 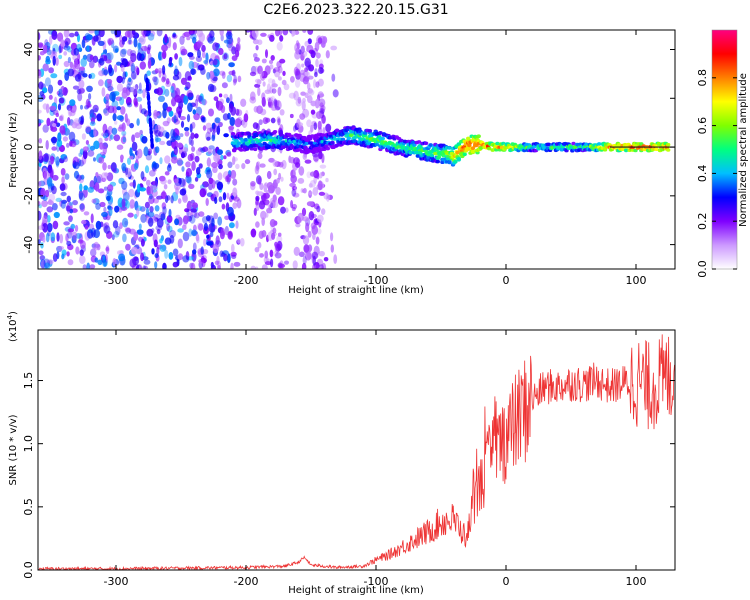 What do you see at coordinates (10, 316) in the screenshot?
I see `snr-scale-exponent: 4` at bounding box center [10, 316].